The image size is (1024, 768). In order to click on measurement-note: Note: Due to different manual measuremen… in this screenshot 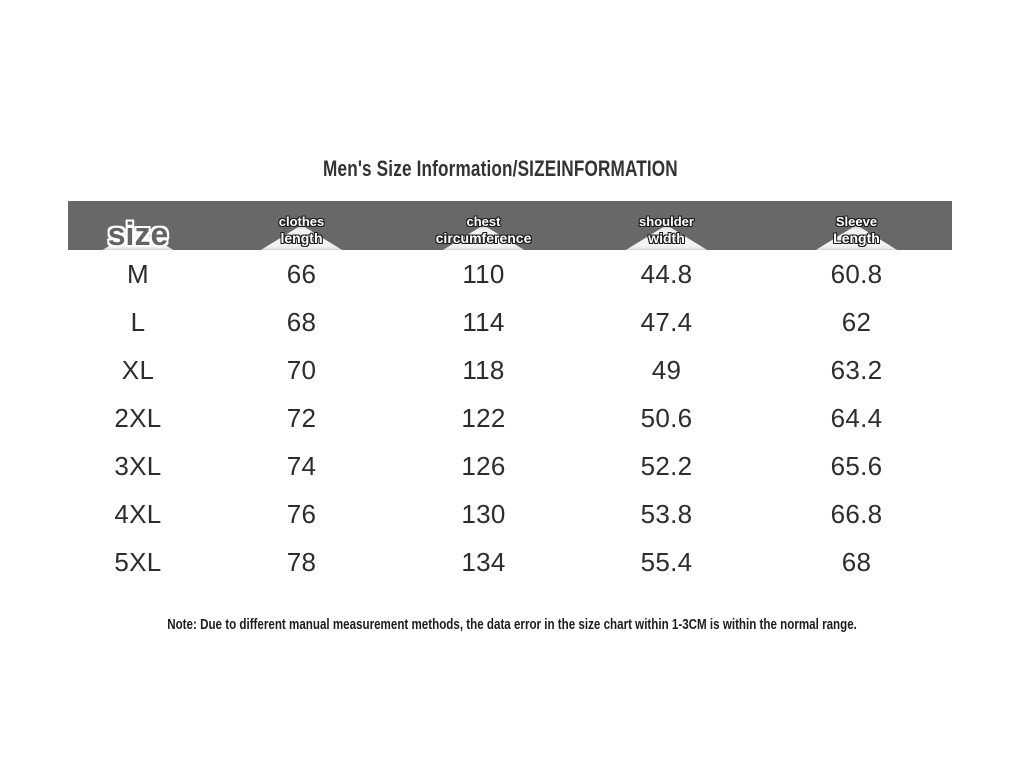, I will do `click(512, 625)`.